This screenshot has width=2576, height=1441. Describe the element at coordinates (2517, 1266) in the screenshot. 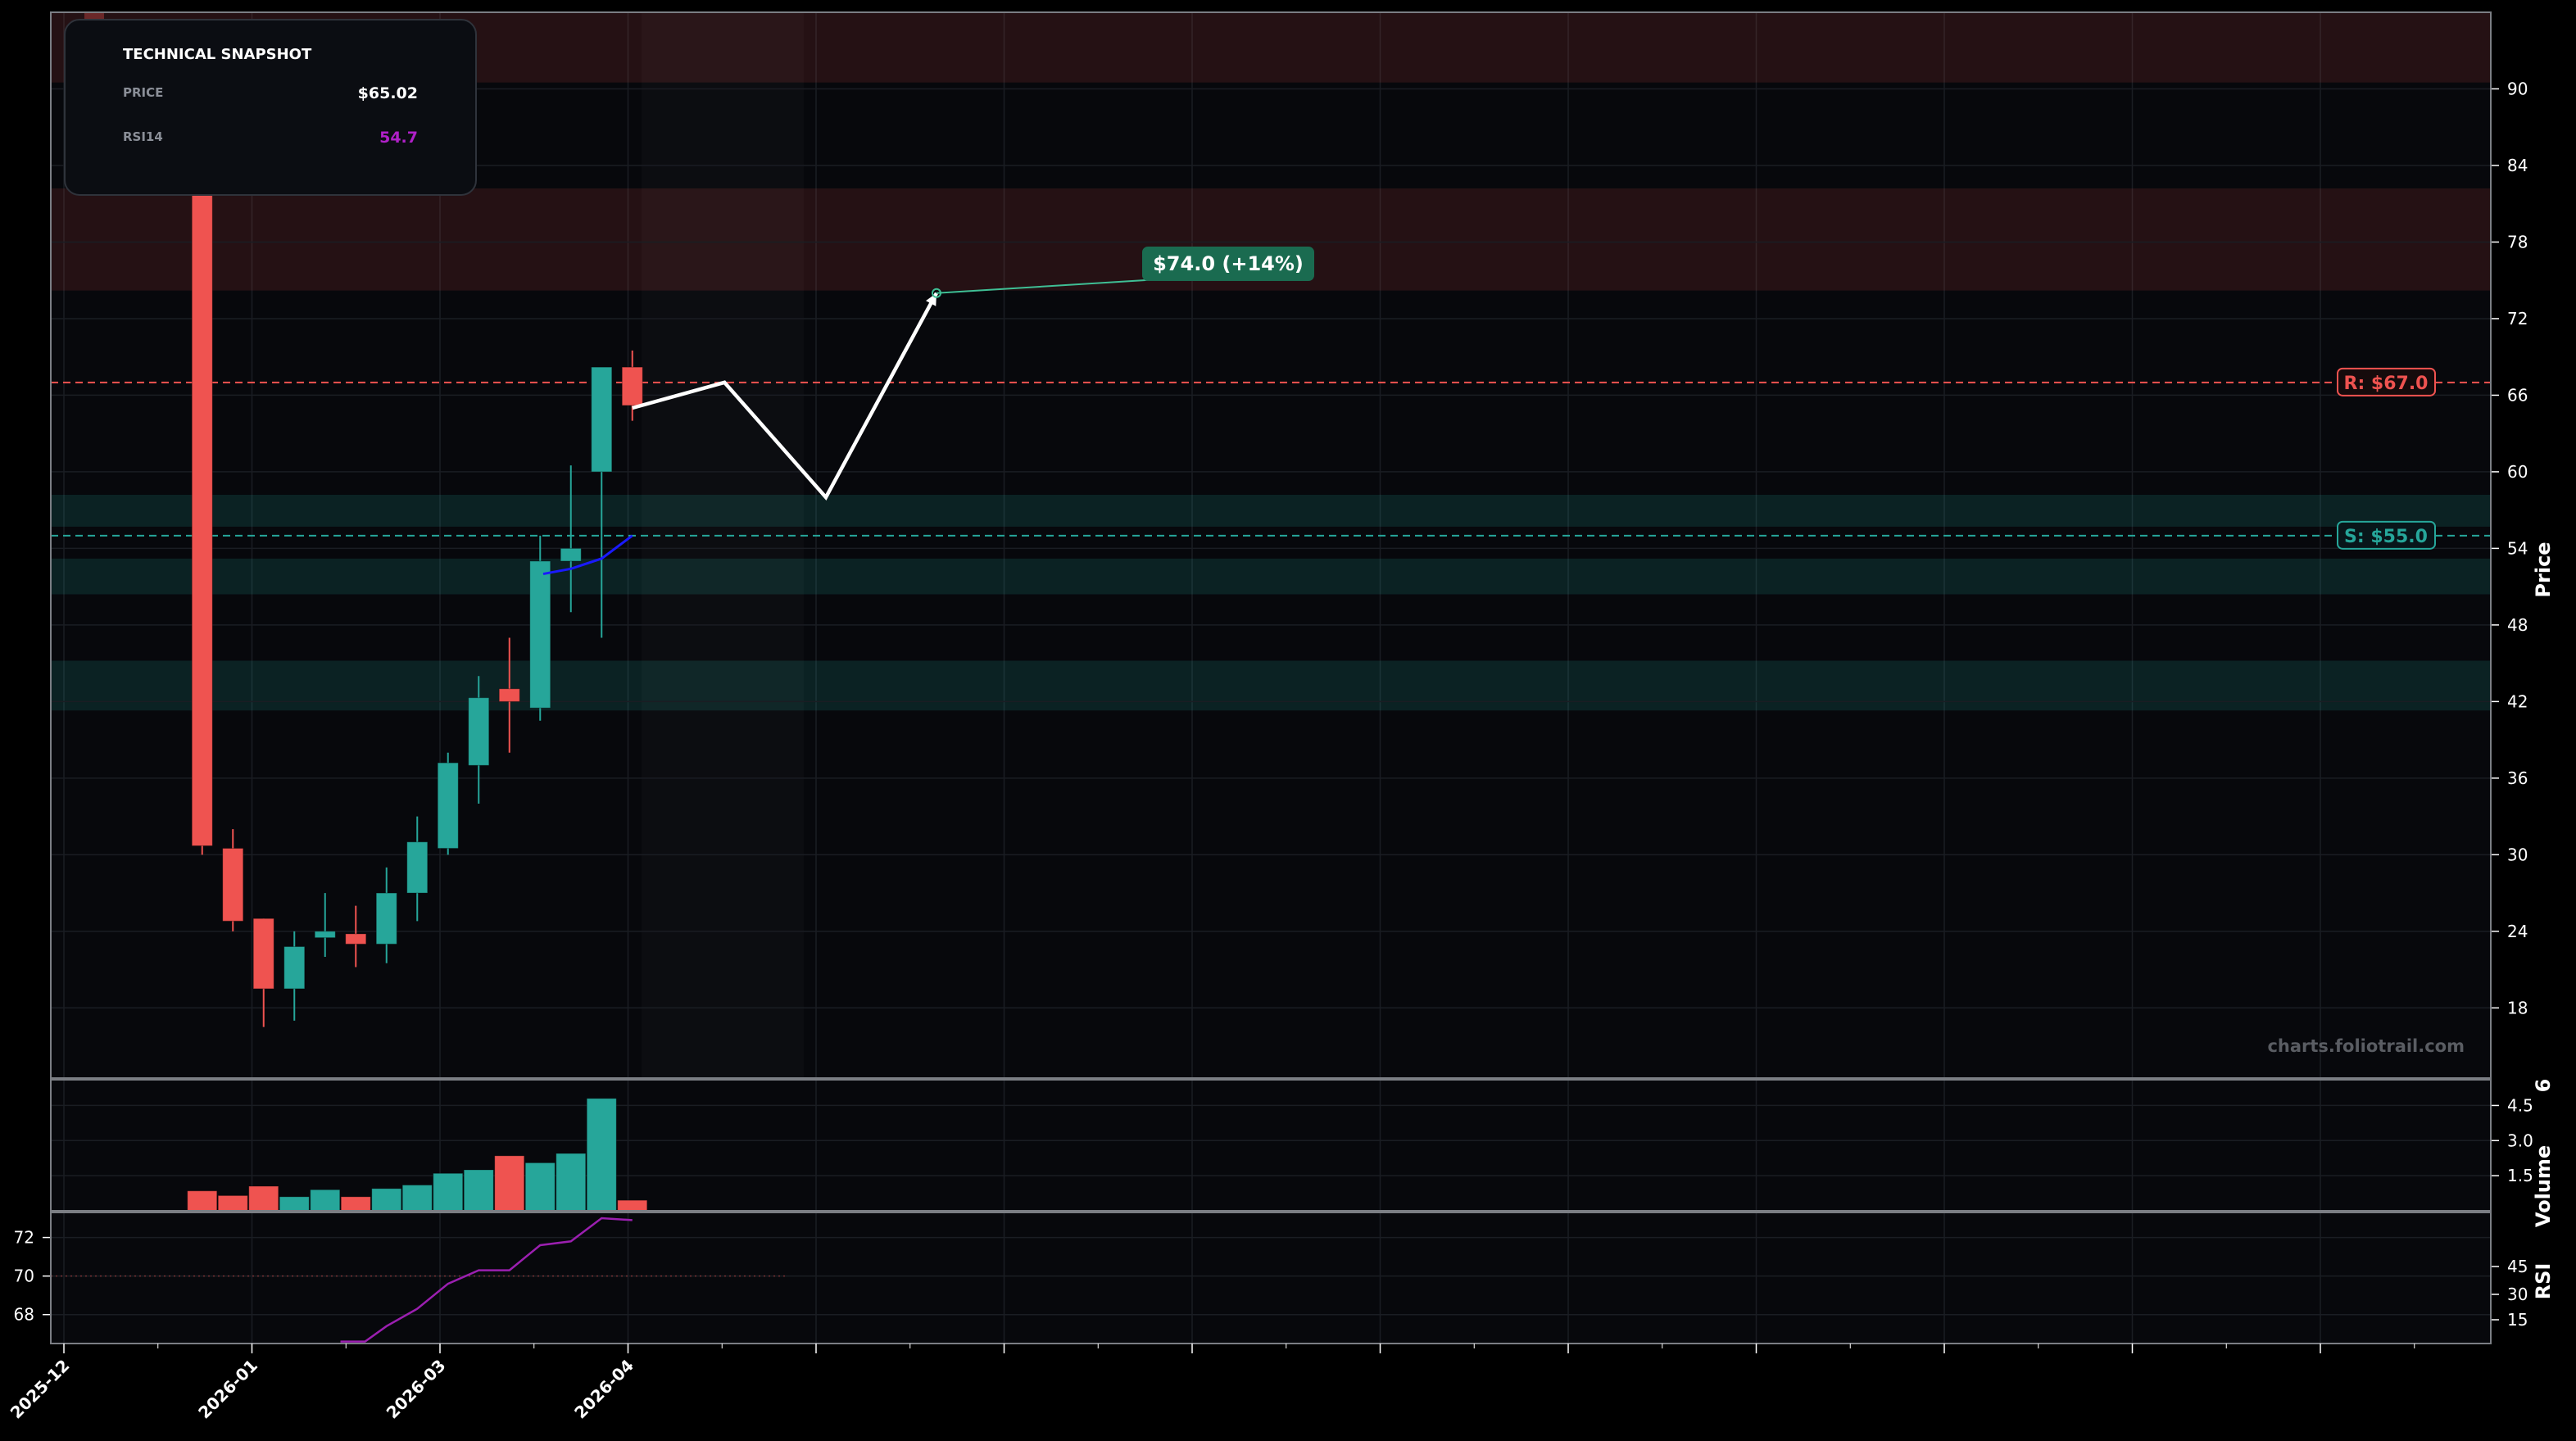

I see `rsi-right-tick-label: 45` at that location.